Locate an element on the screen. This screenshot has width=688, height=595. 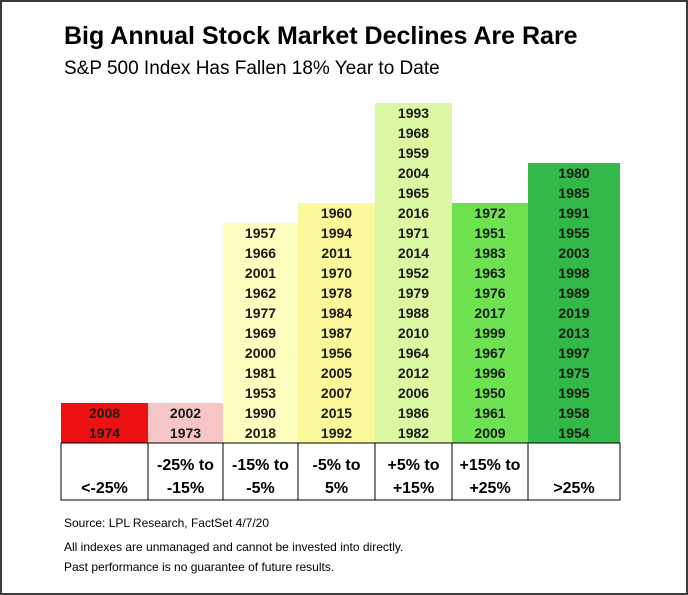
year-label: 1982 is located at coordinates (413, 433).